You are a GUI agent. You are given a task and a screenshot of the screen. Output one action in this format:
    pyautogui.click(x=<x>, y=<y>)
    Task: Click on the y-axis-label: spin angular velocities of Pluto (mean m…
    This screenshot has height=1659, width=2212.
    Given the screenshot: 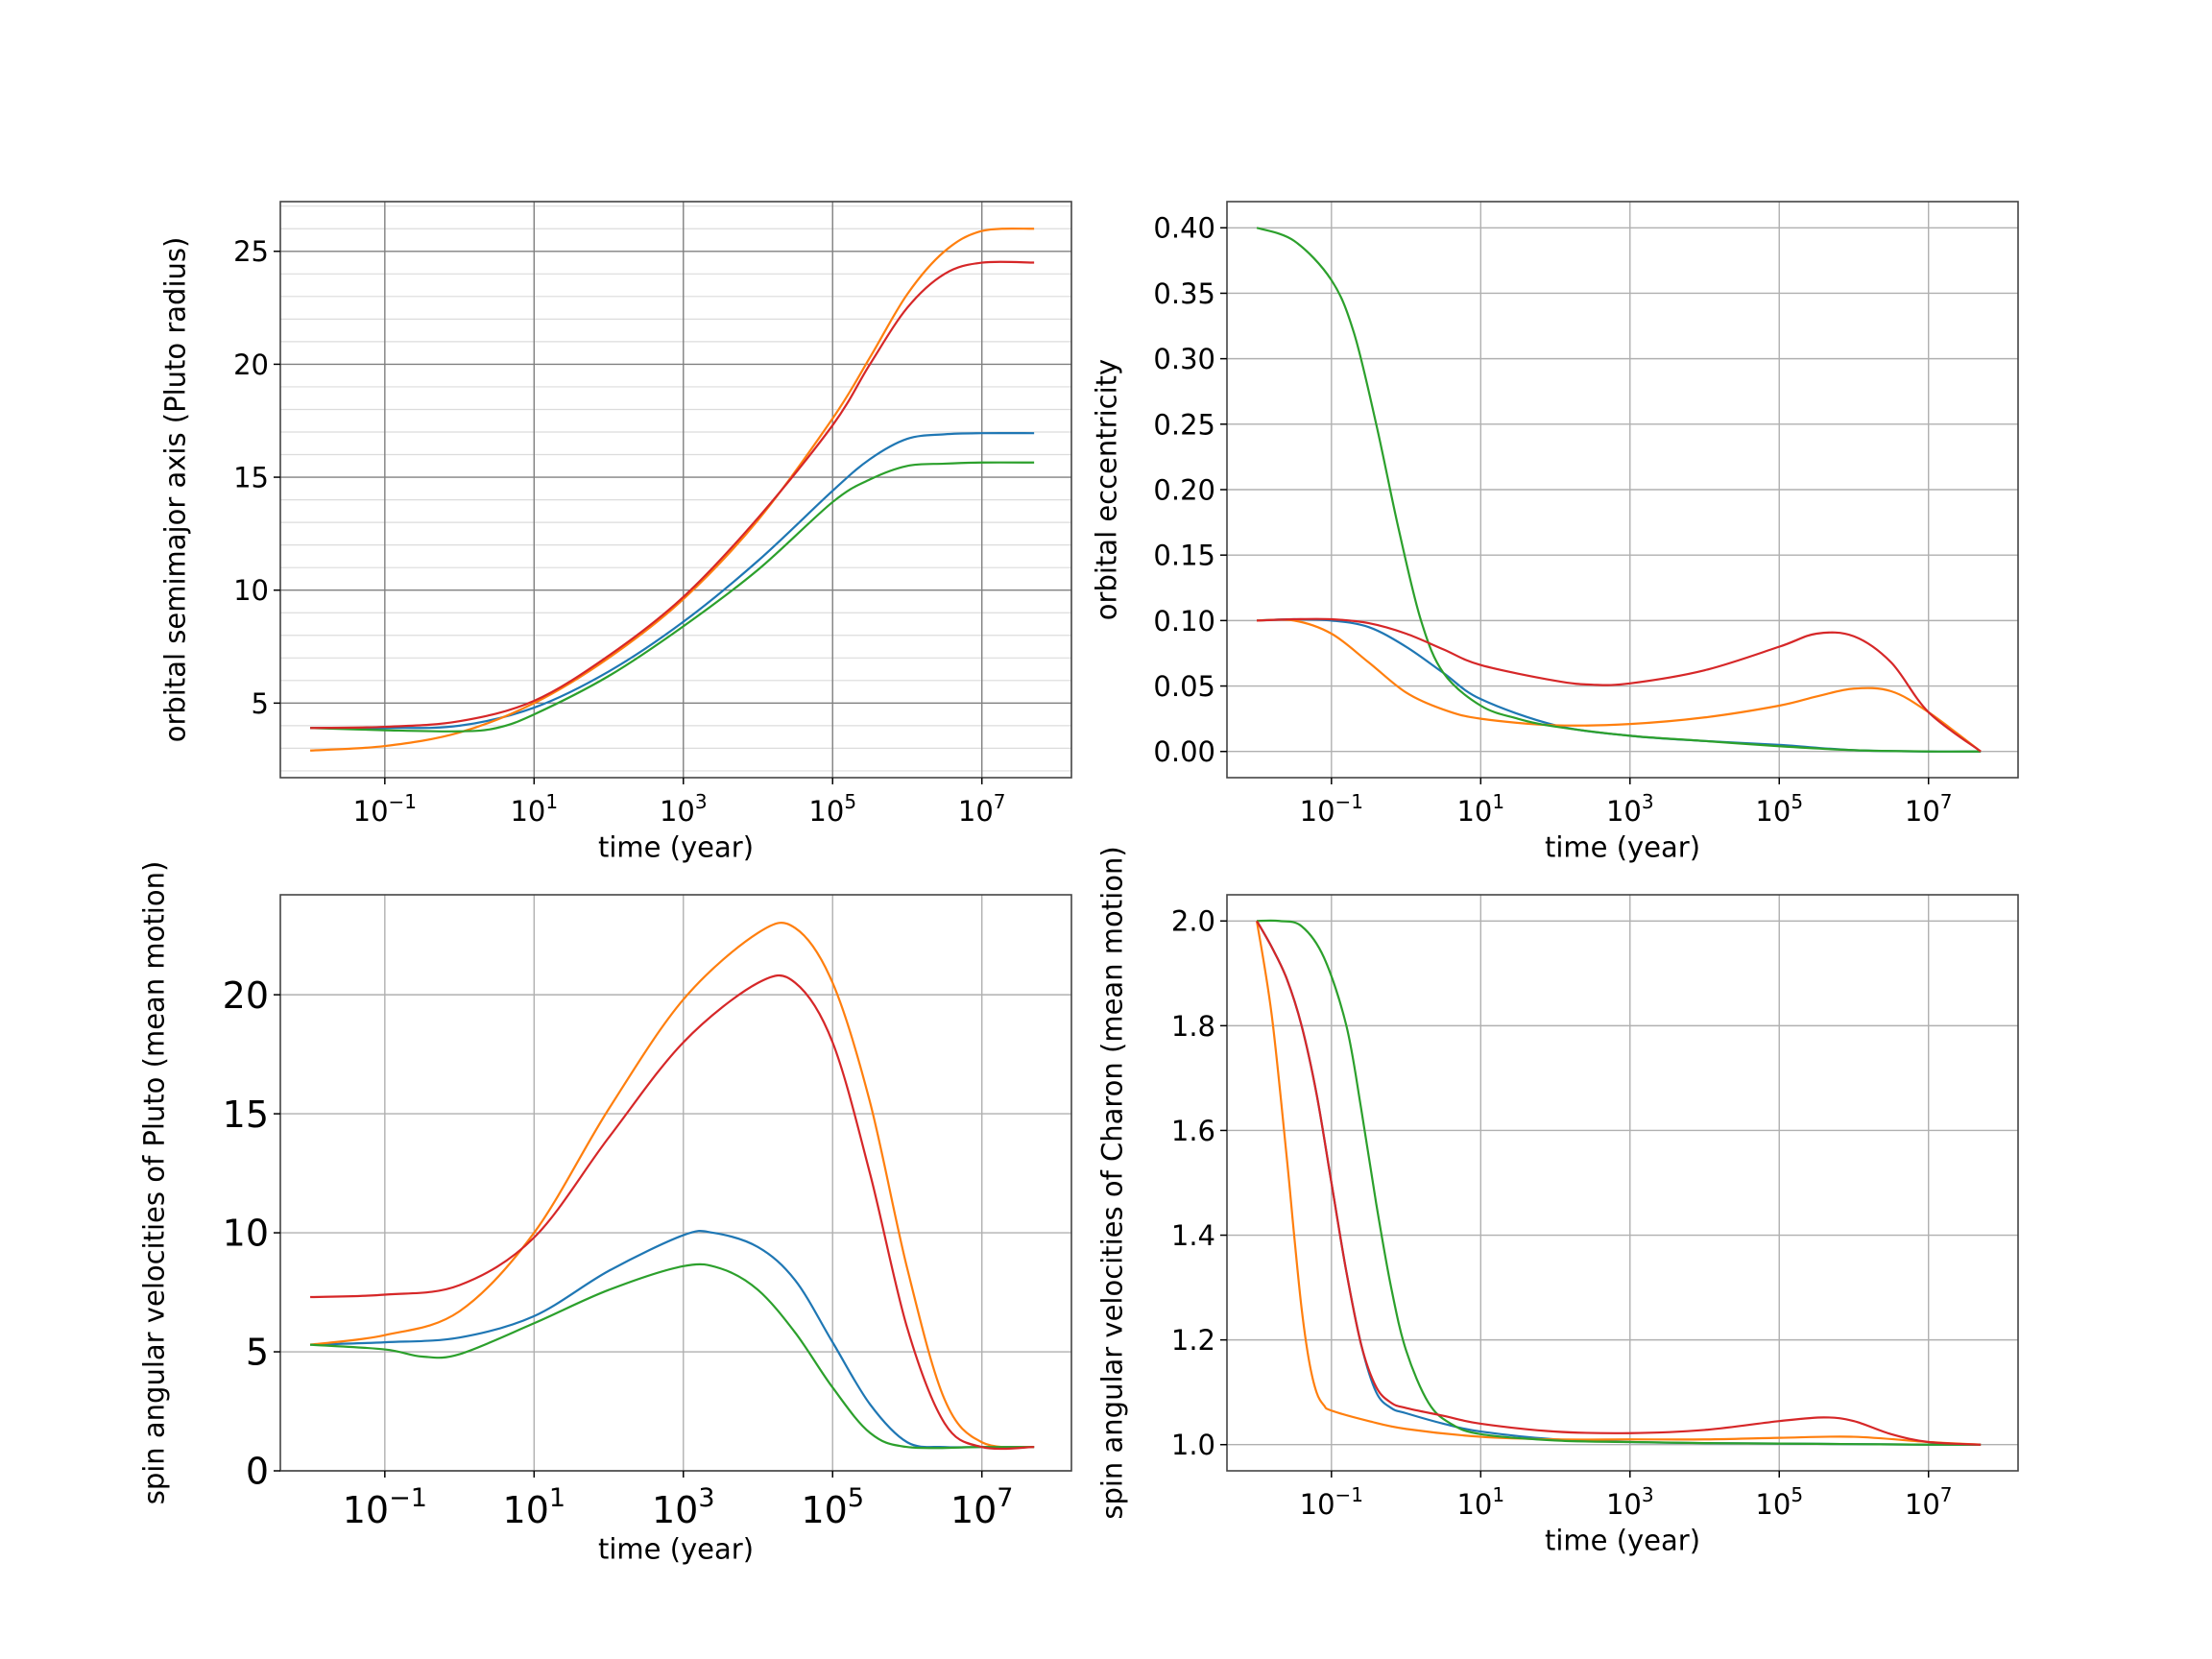 What is the action you would take?
    pyautogui.click(x=155, y=1183)
    